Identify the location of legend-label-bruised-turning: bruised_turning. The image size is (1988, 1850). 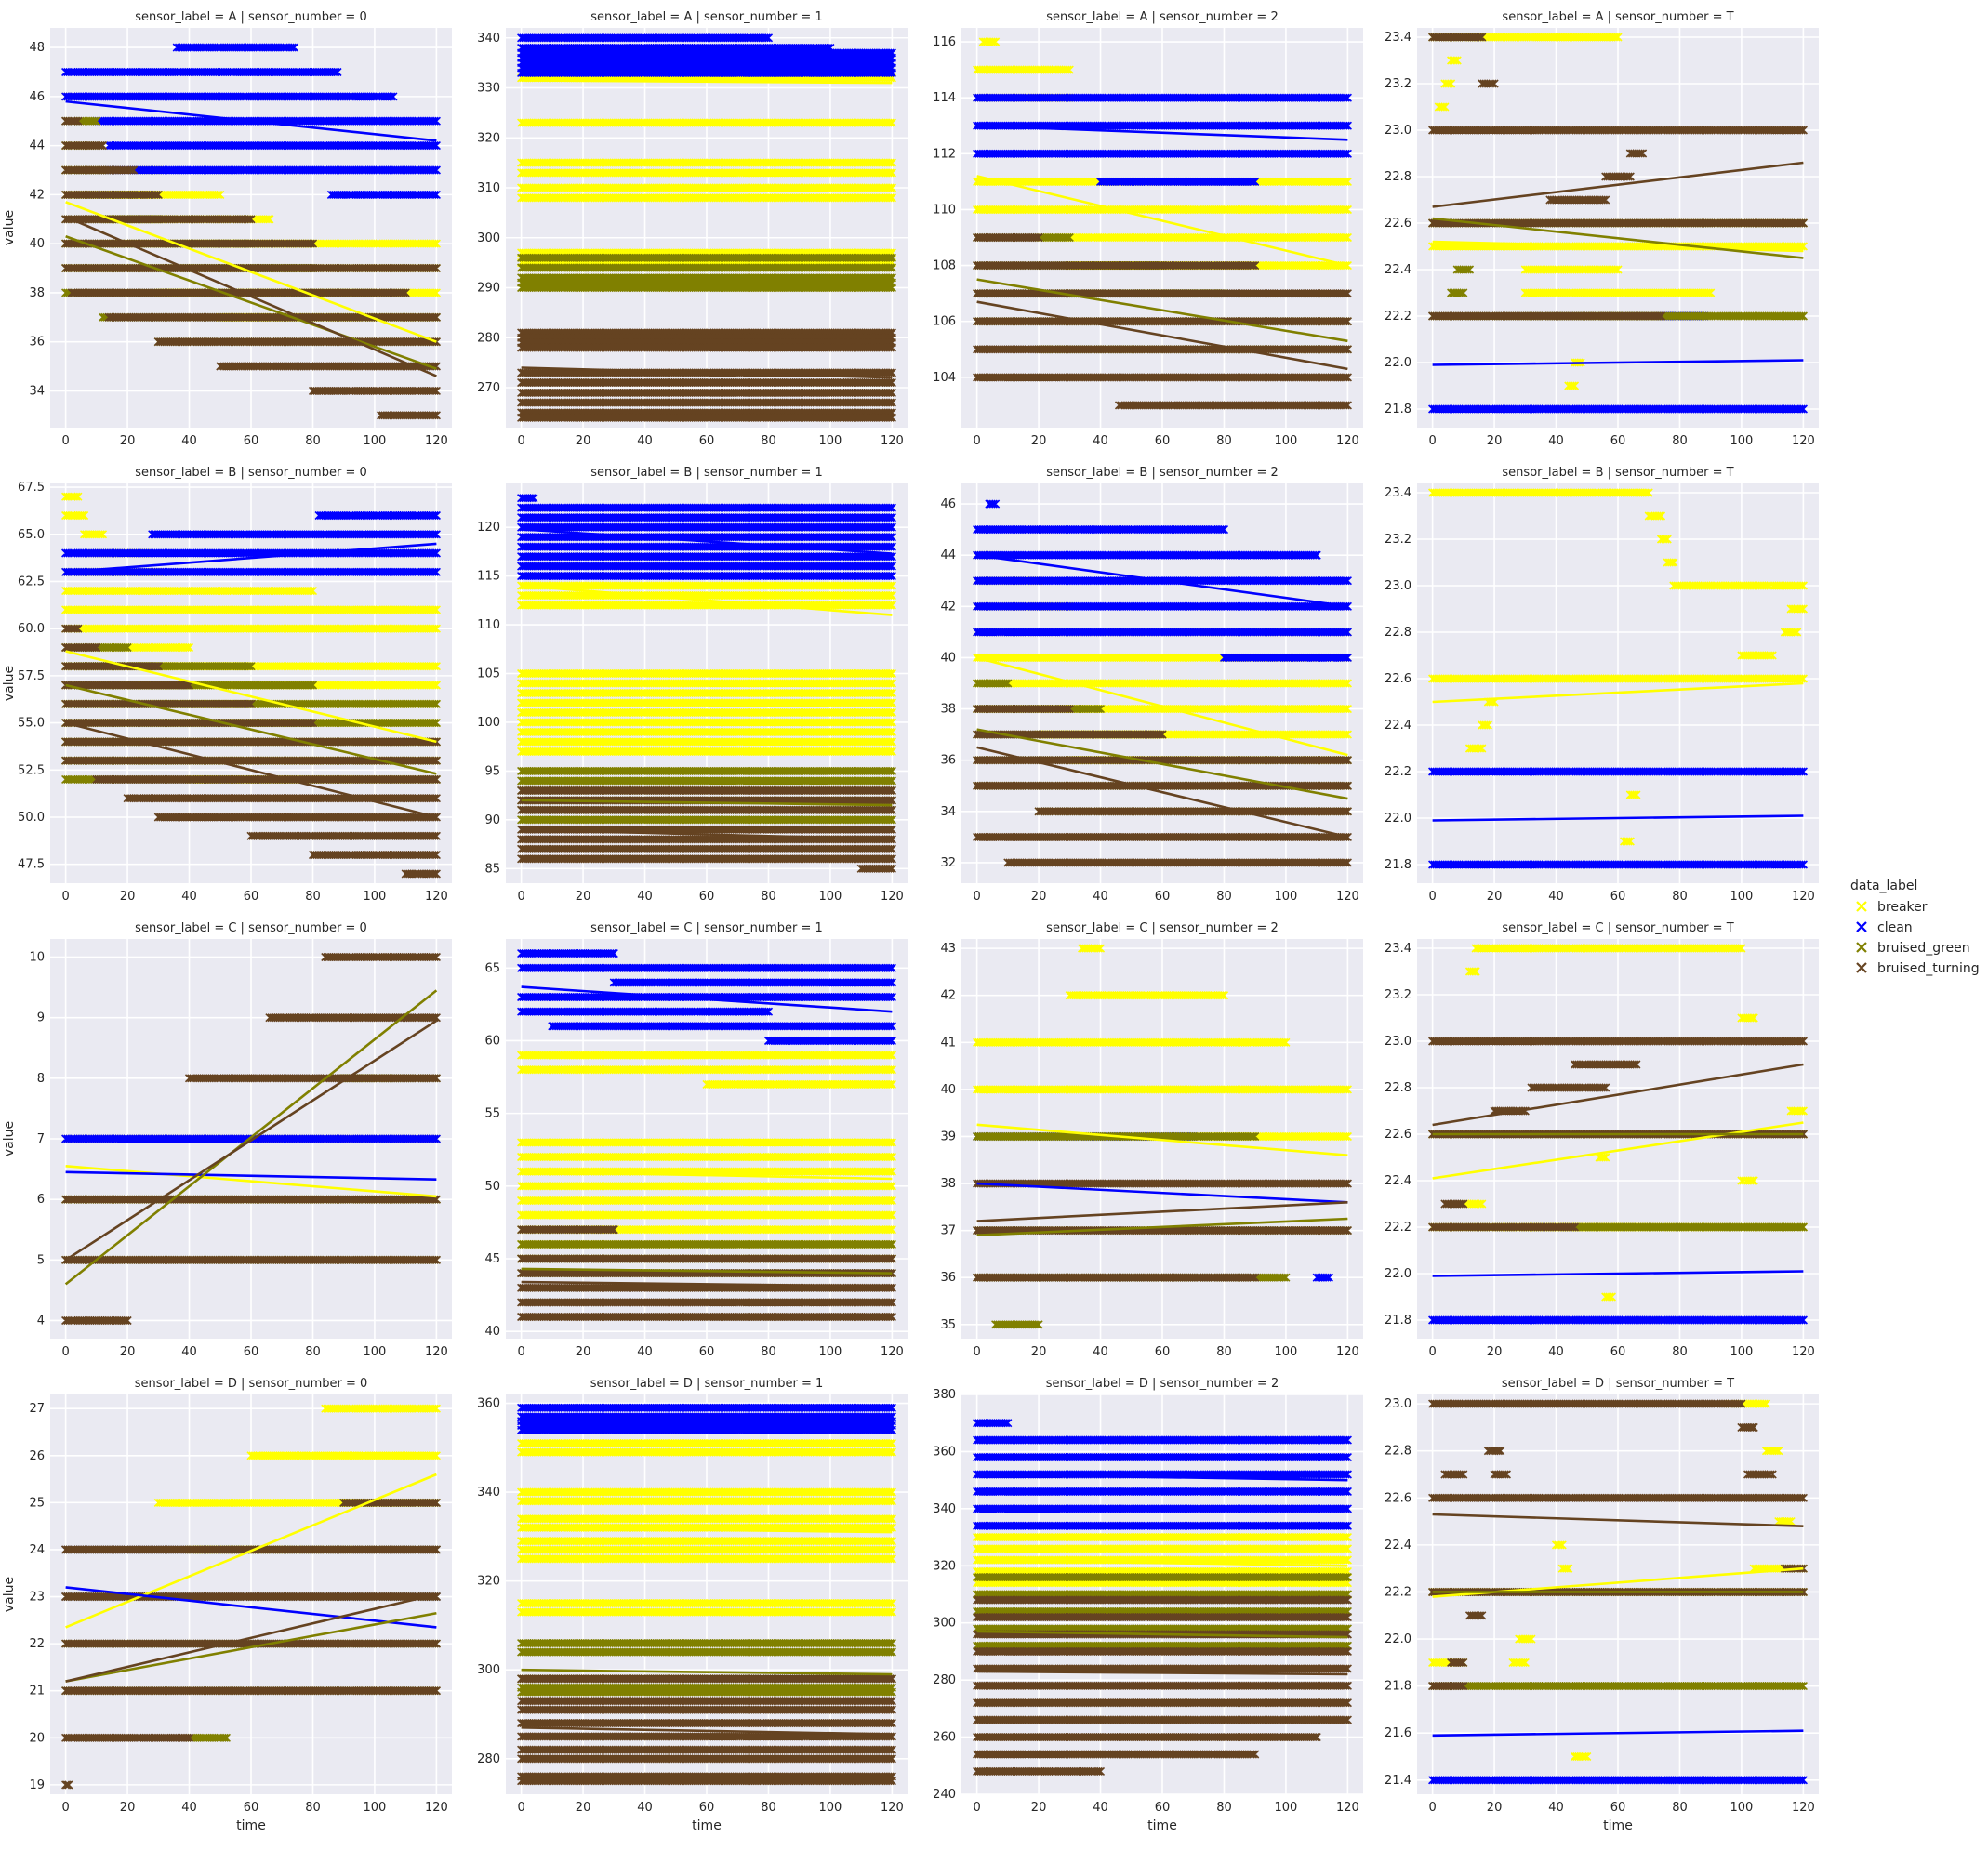
(1929, 968).